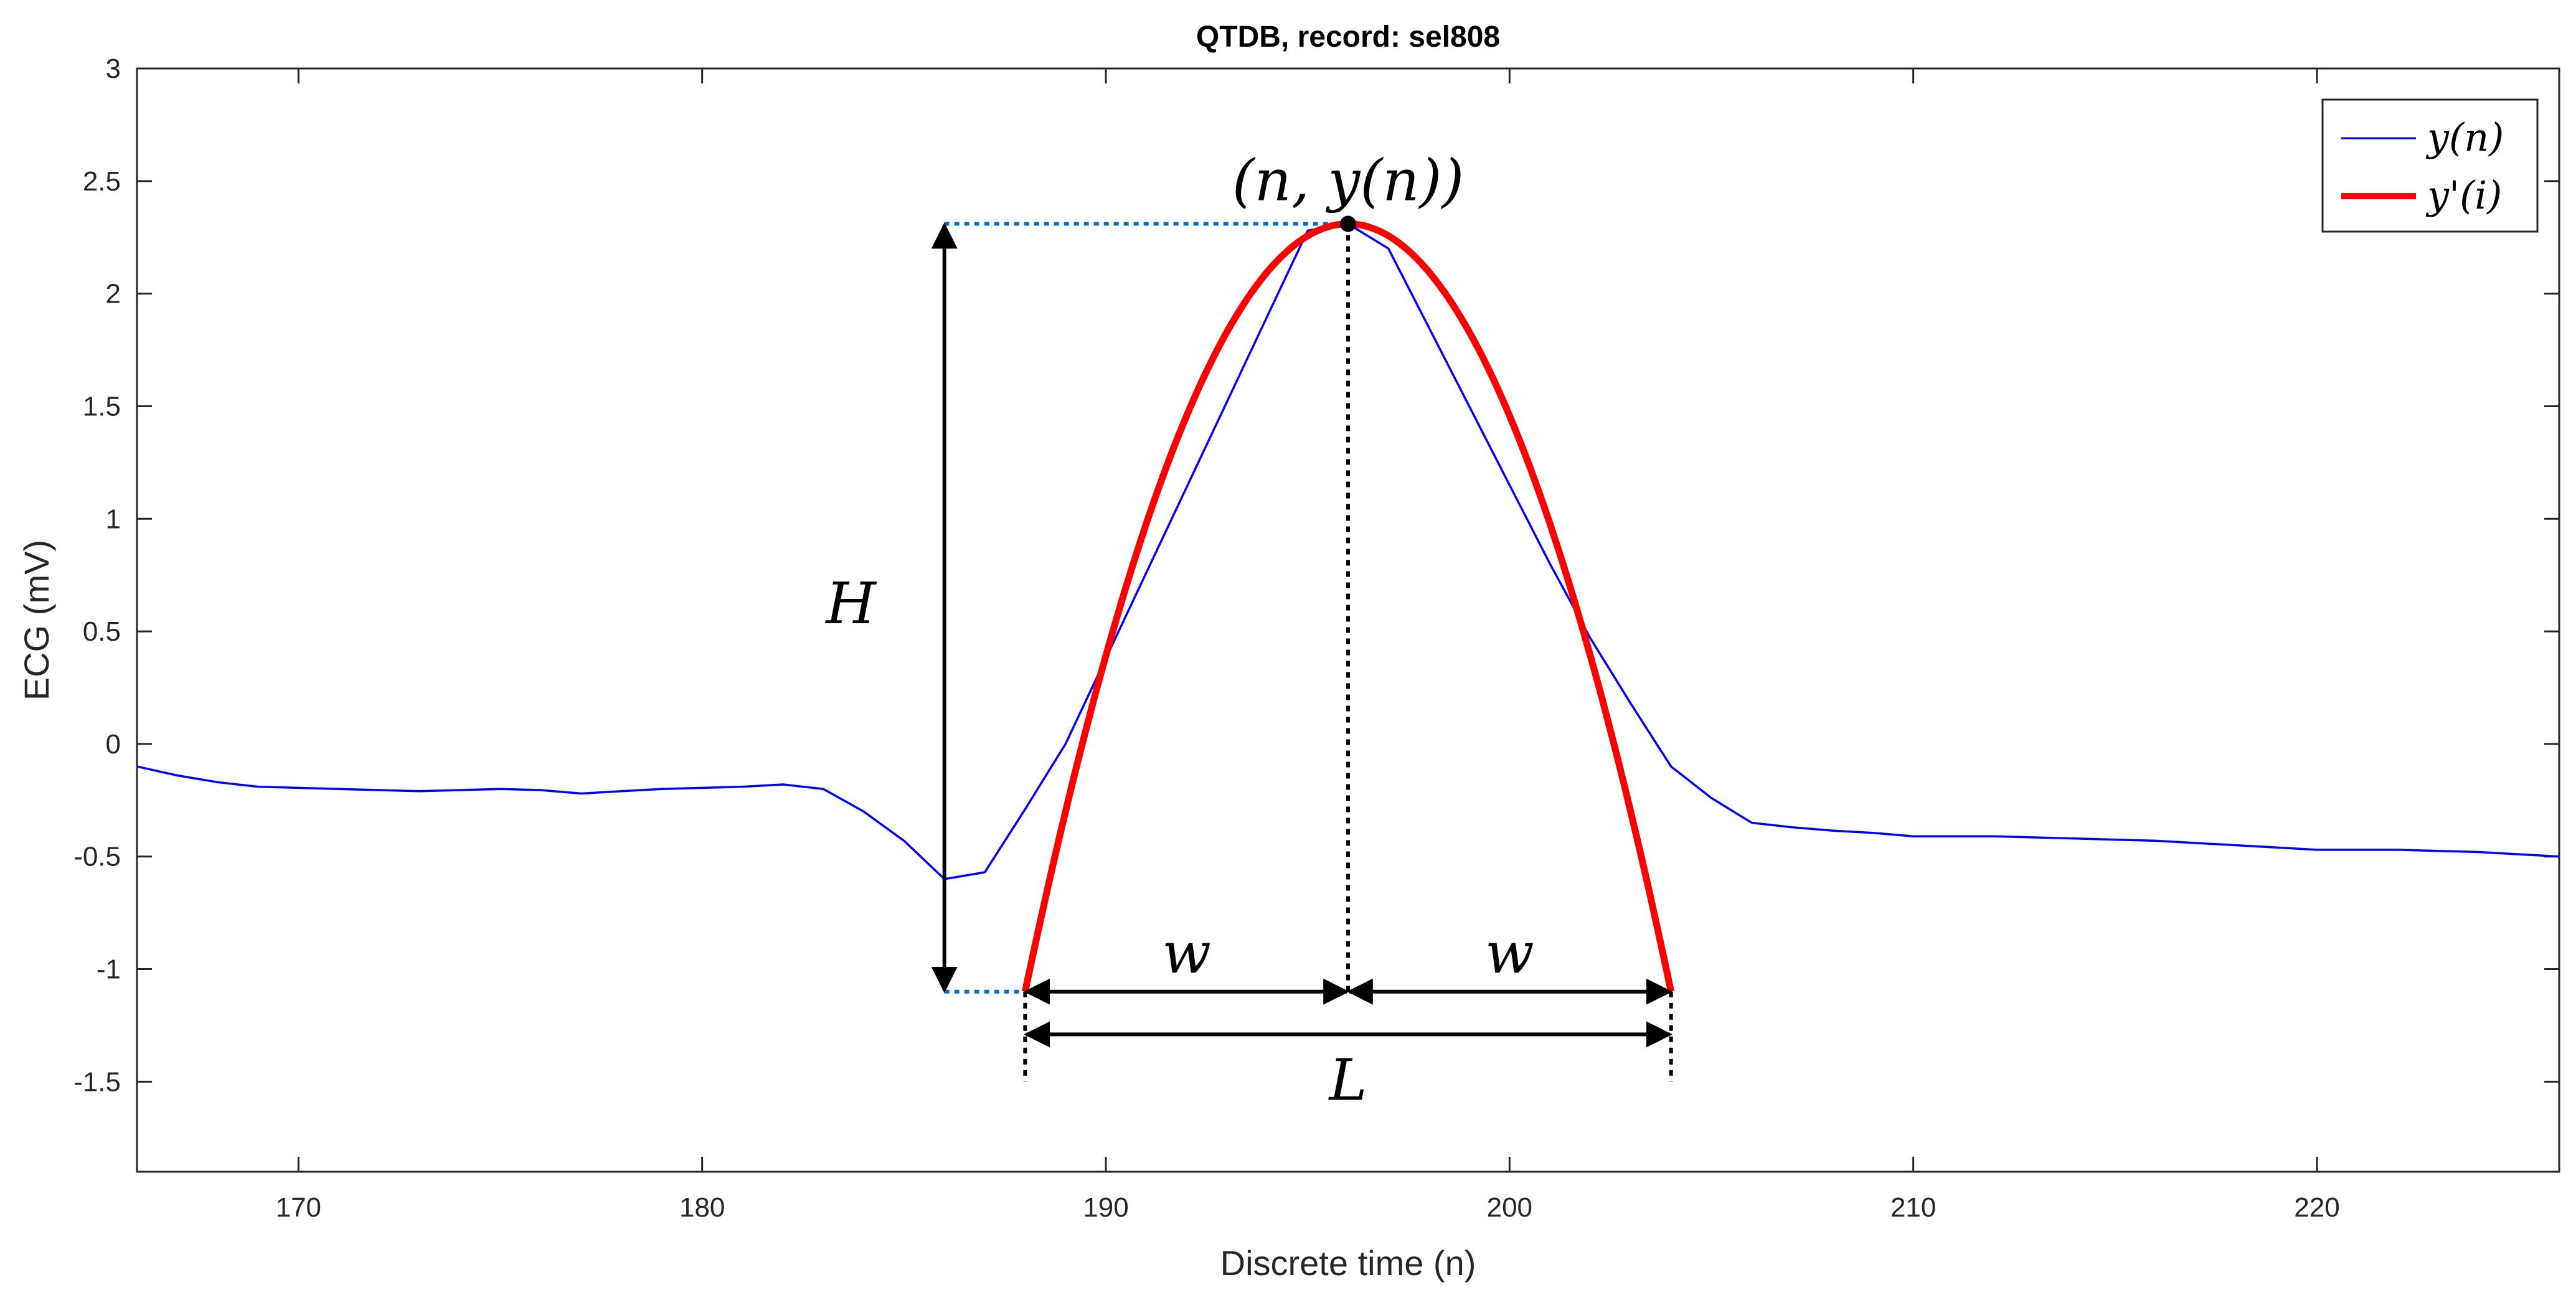 The image size is (2576, 1300). What do you see at coordinates (1913, 1207) in the screenshot?
I see `x-tick-label: 210` at bounding box center [1913, 1207].